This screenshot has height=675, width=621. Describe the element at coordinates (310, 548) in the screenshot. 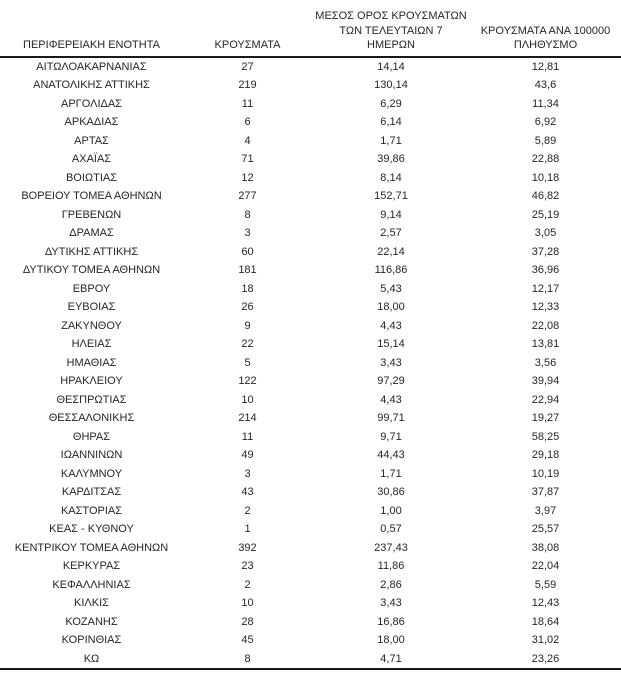

I see `table-row: ΚΕΝΤΡΙΚΟΥ ΤΟΜΕΑ ΑΘΗΝΩΝ 392 237,43 38,08` at that location.